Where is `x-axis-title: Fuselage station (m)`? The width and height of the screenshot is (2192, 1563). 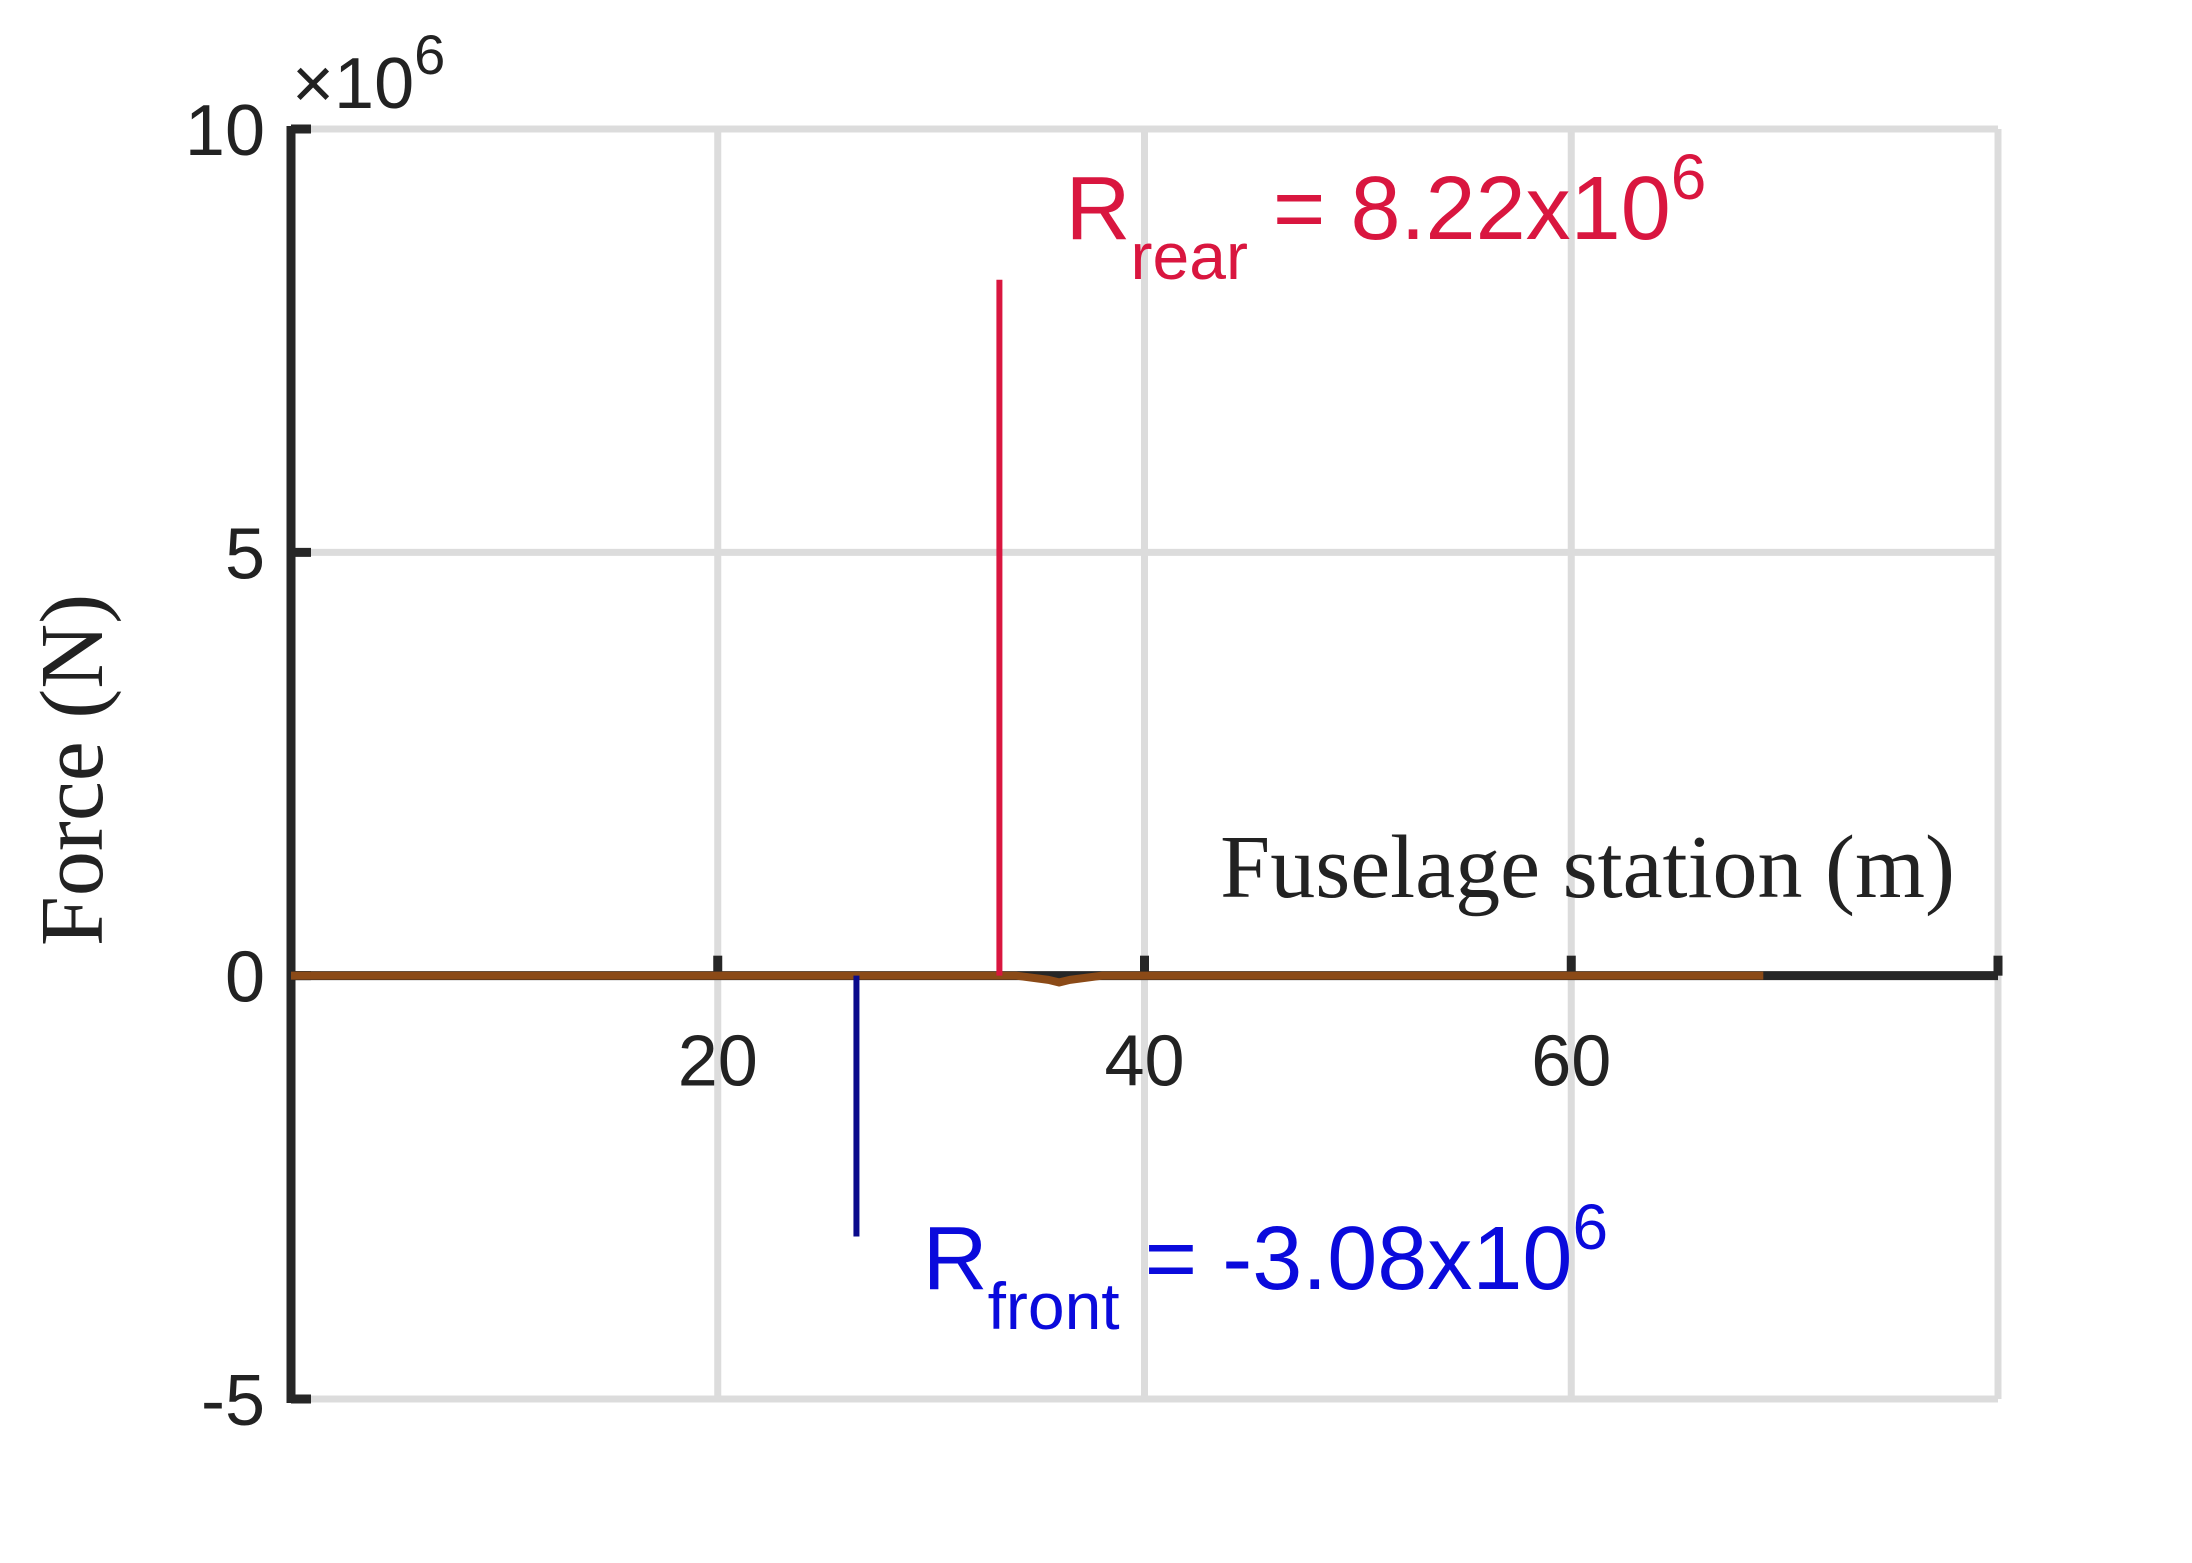
x-axis-title: Fuselage station (m) is located at coordinates (1587, 867).